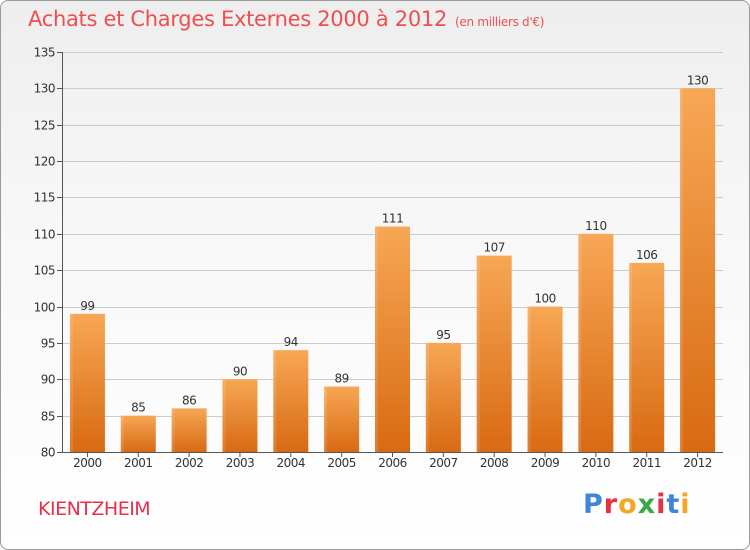  What do you see at coordinates (138, 408) in the screenshot?
I see `value-label: 85` at bounding box center [138, 408].